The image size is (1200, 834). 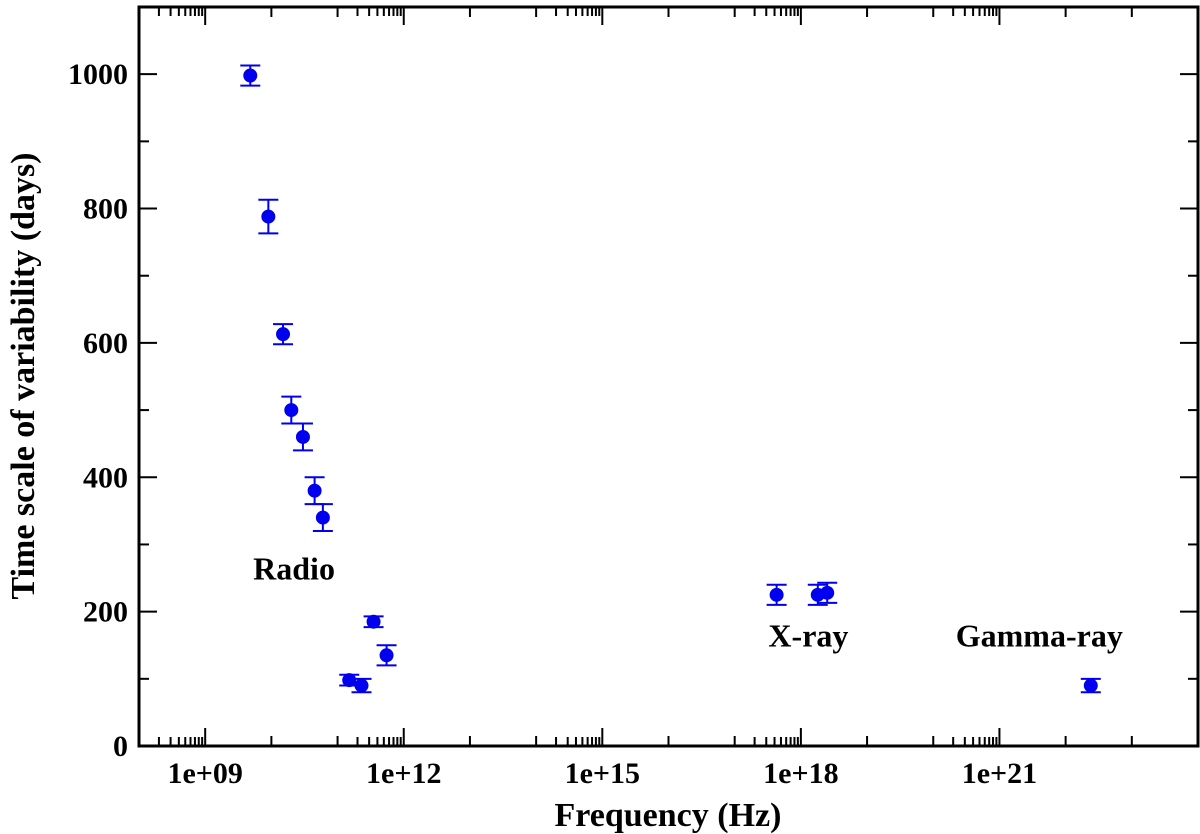 I want to click on y-tick-label: 0, so click(x=120, y=746).